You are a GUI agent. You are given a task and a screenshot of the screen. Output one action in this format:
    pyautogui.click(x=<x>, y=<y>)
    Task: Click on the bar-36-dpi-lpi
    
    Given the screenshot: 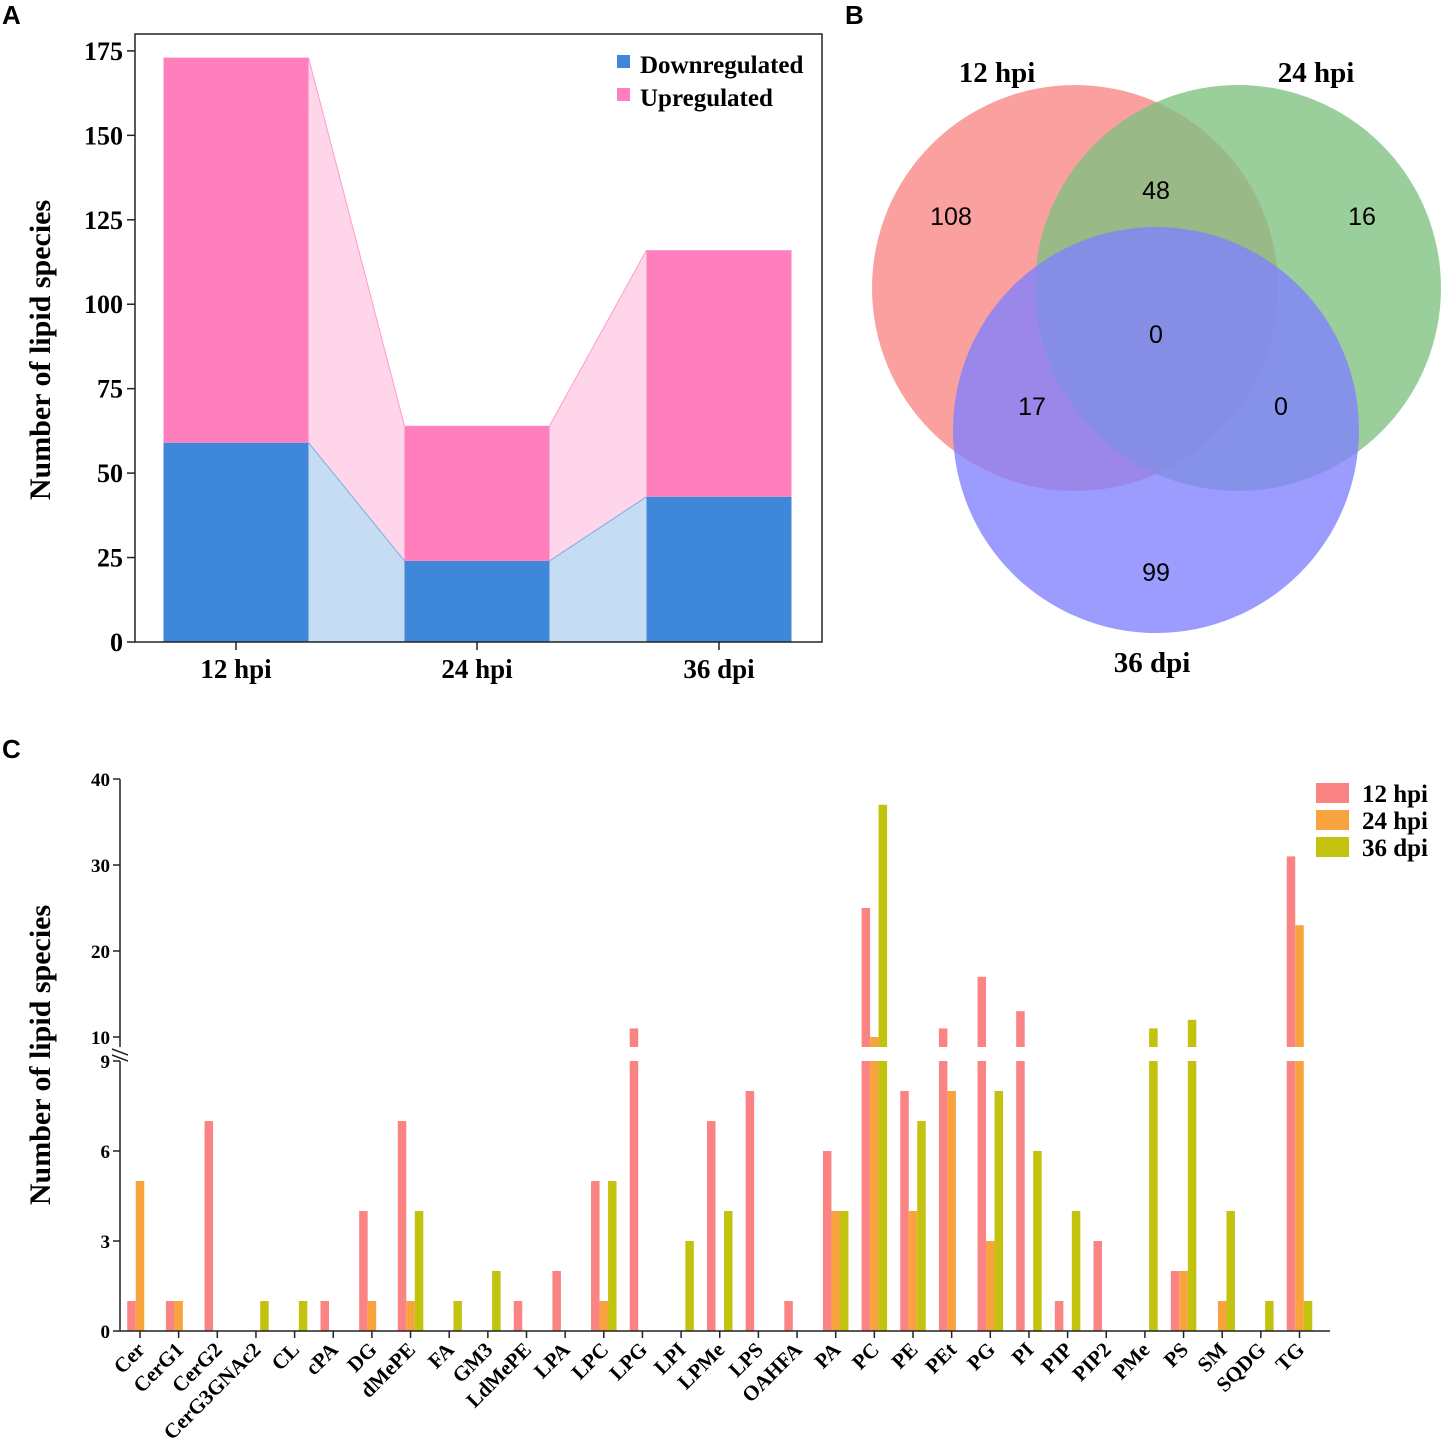 What is the action you would take?
    pyautogui.click(x=689, y=1286)
    